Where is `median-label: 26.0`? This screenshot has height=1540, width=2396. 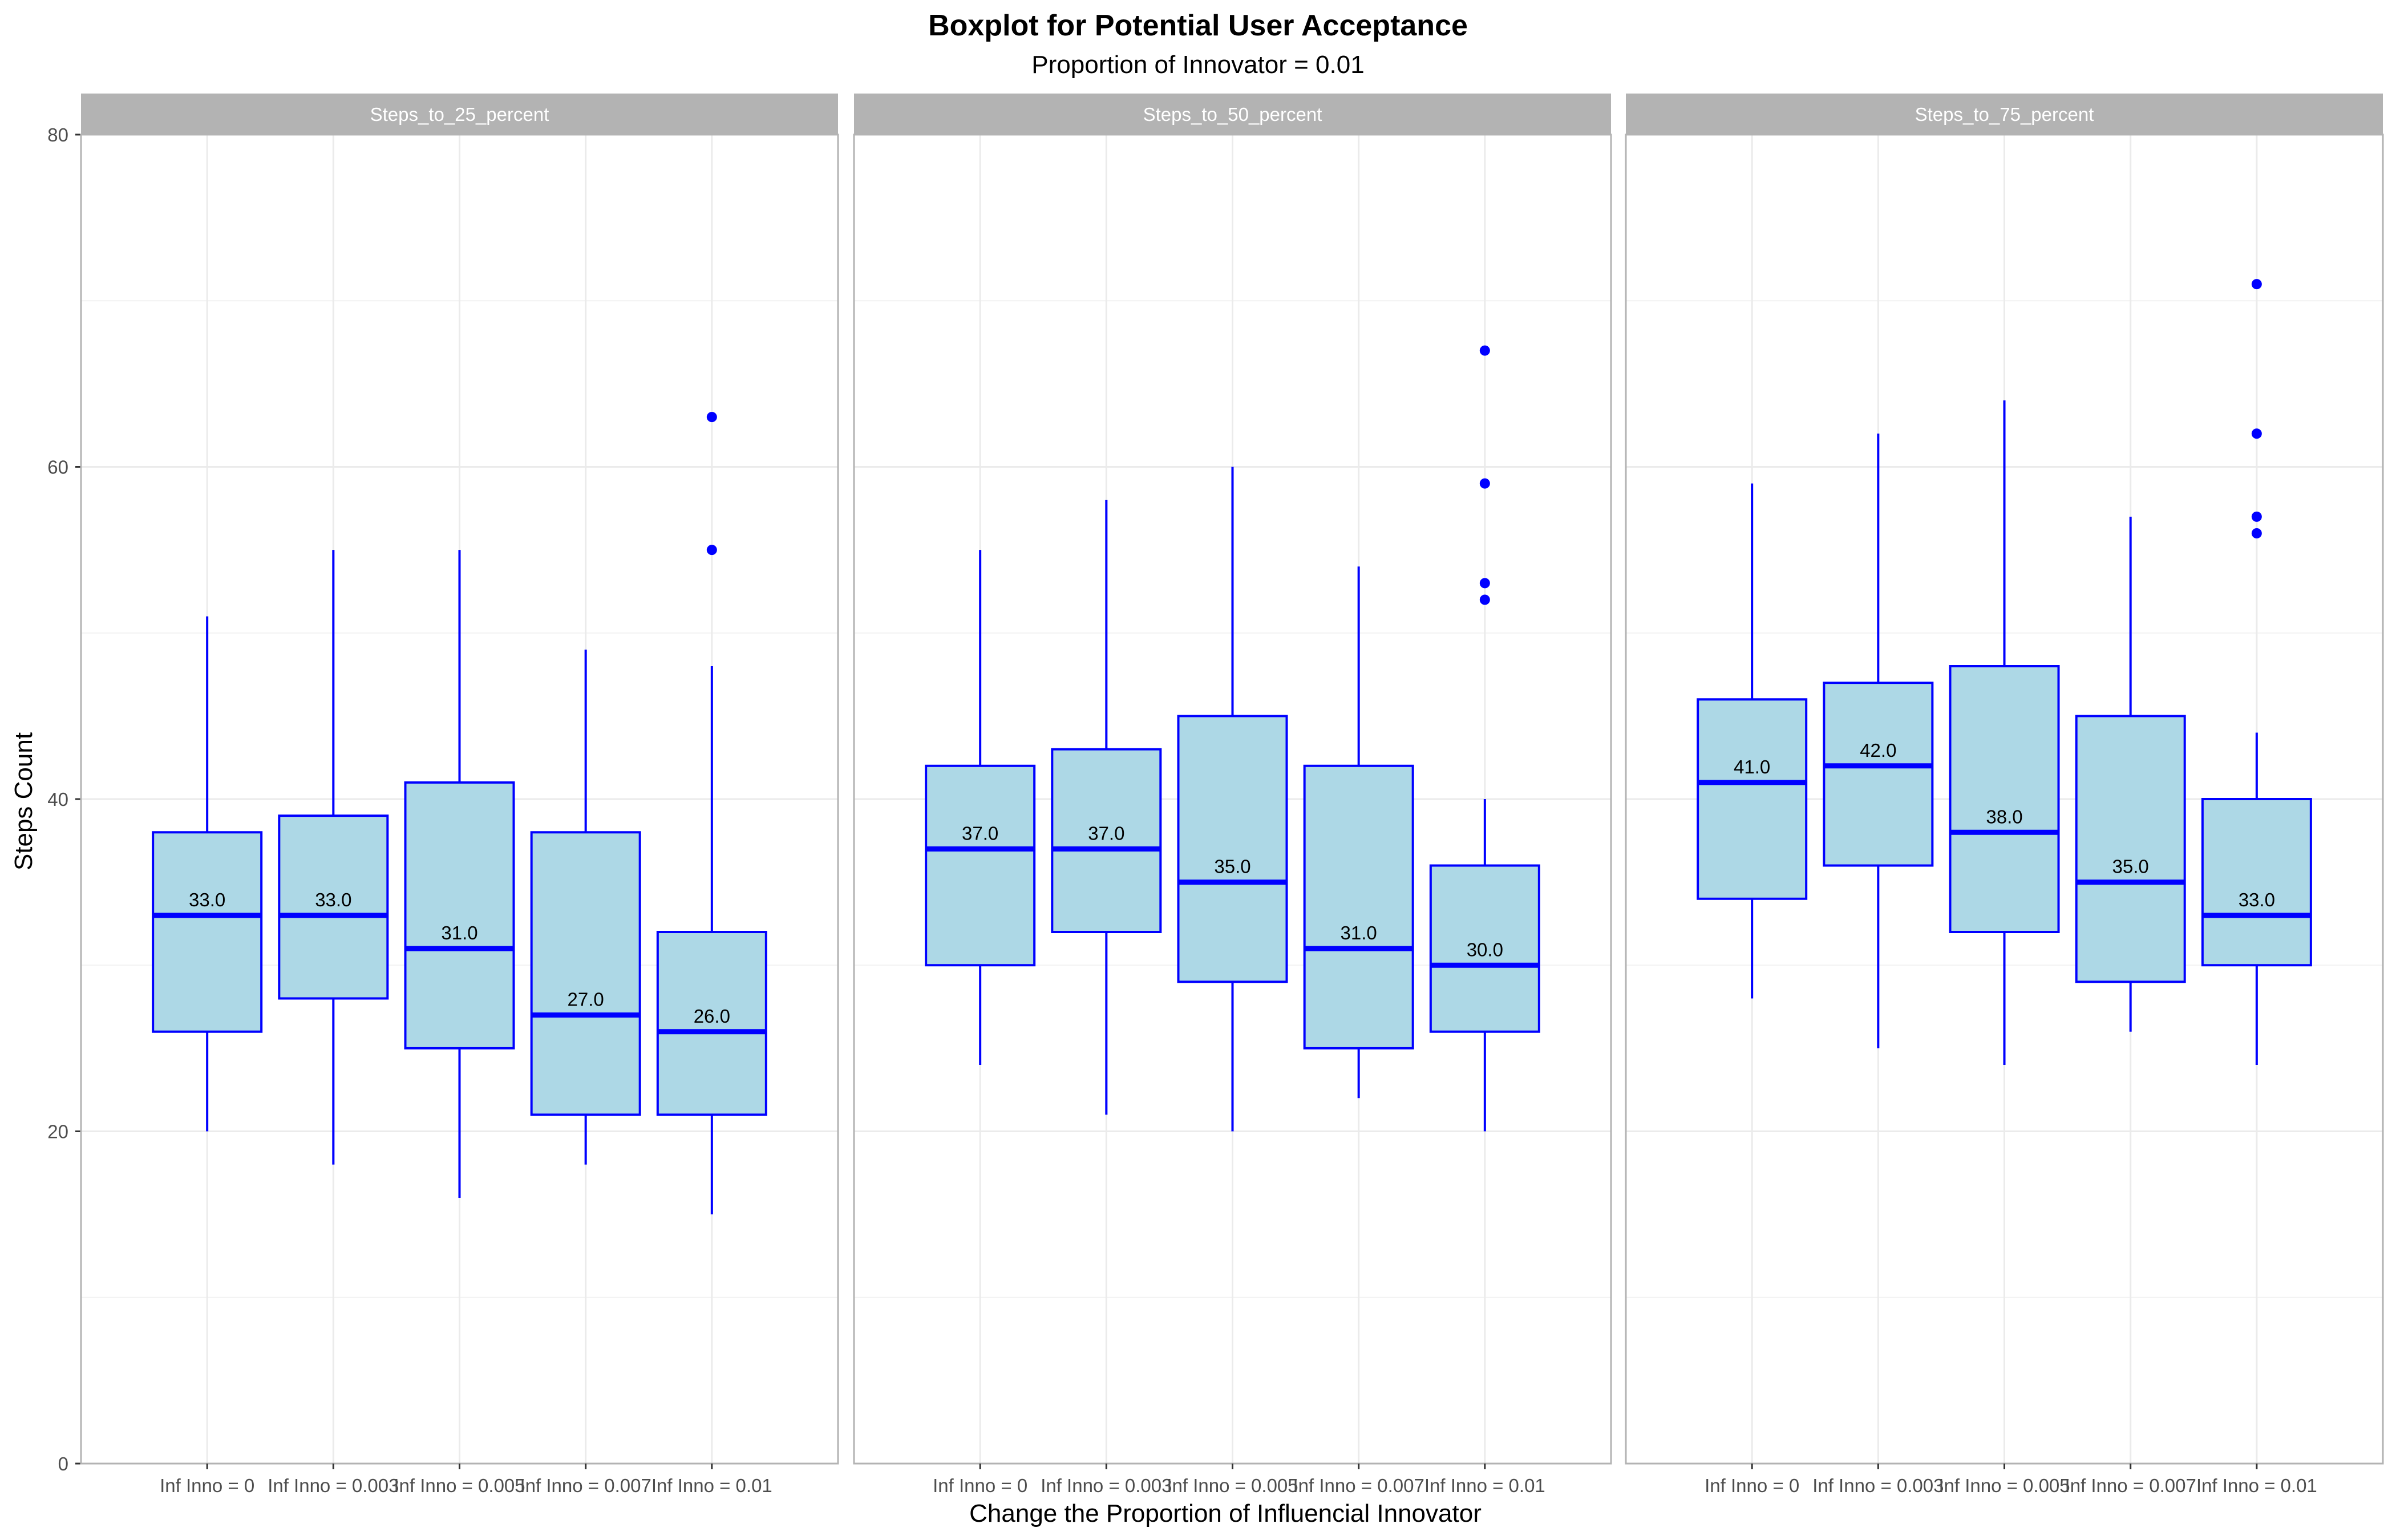 median-label: 26.0 is located at coordinates (712, 1017).